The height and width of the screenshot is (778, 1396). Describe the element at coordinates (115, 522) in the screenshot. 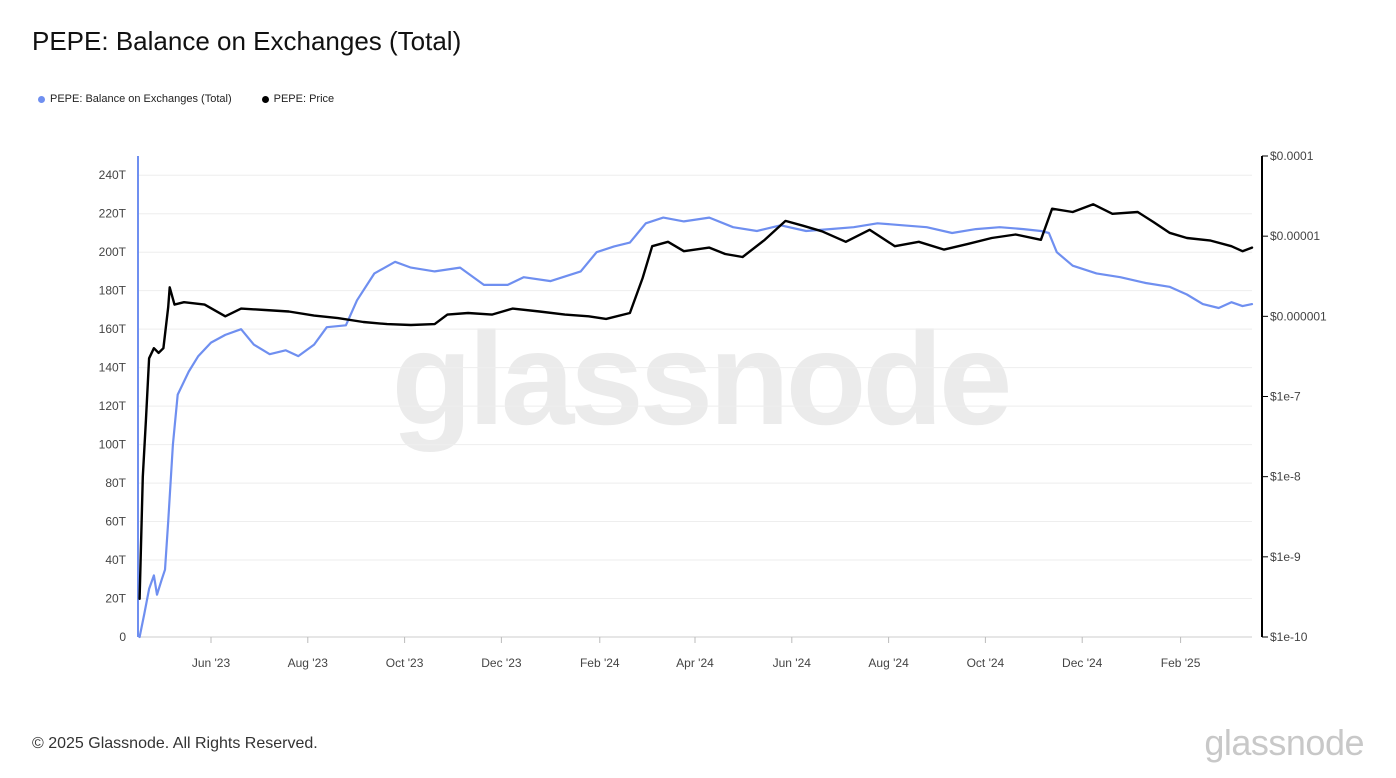

I see `y-tick-label: 60T` at that location.